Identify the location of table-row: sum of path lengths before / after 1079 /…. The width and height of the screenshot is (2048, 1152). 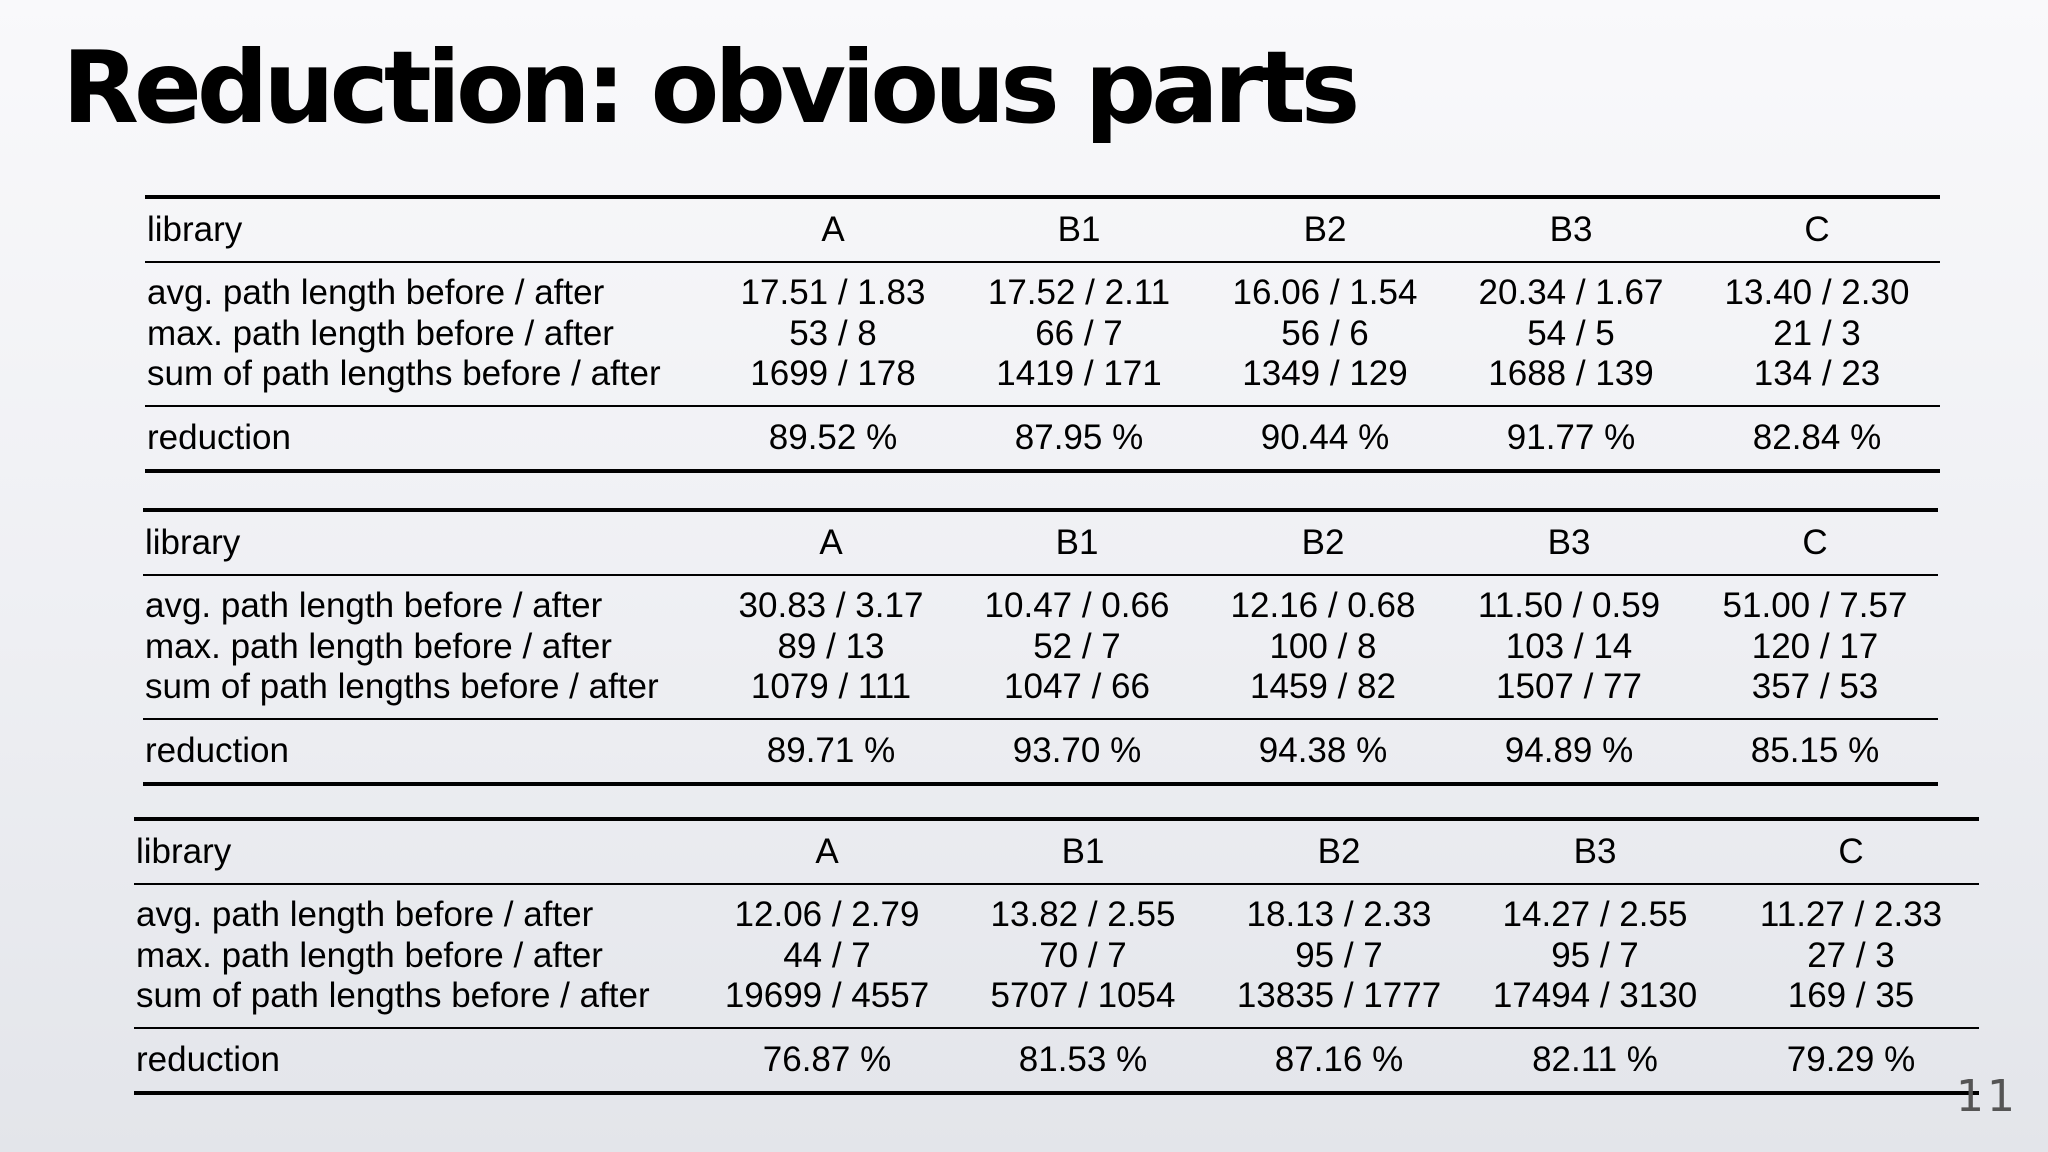
(1040, 693).